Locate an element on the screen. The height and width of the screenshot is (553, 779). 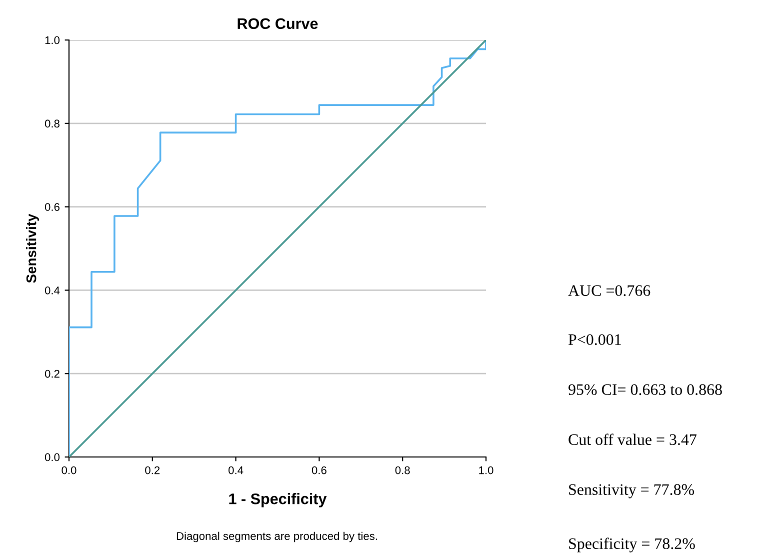
x-tick-label: 1.0 is located at coordinates (486, 470).